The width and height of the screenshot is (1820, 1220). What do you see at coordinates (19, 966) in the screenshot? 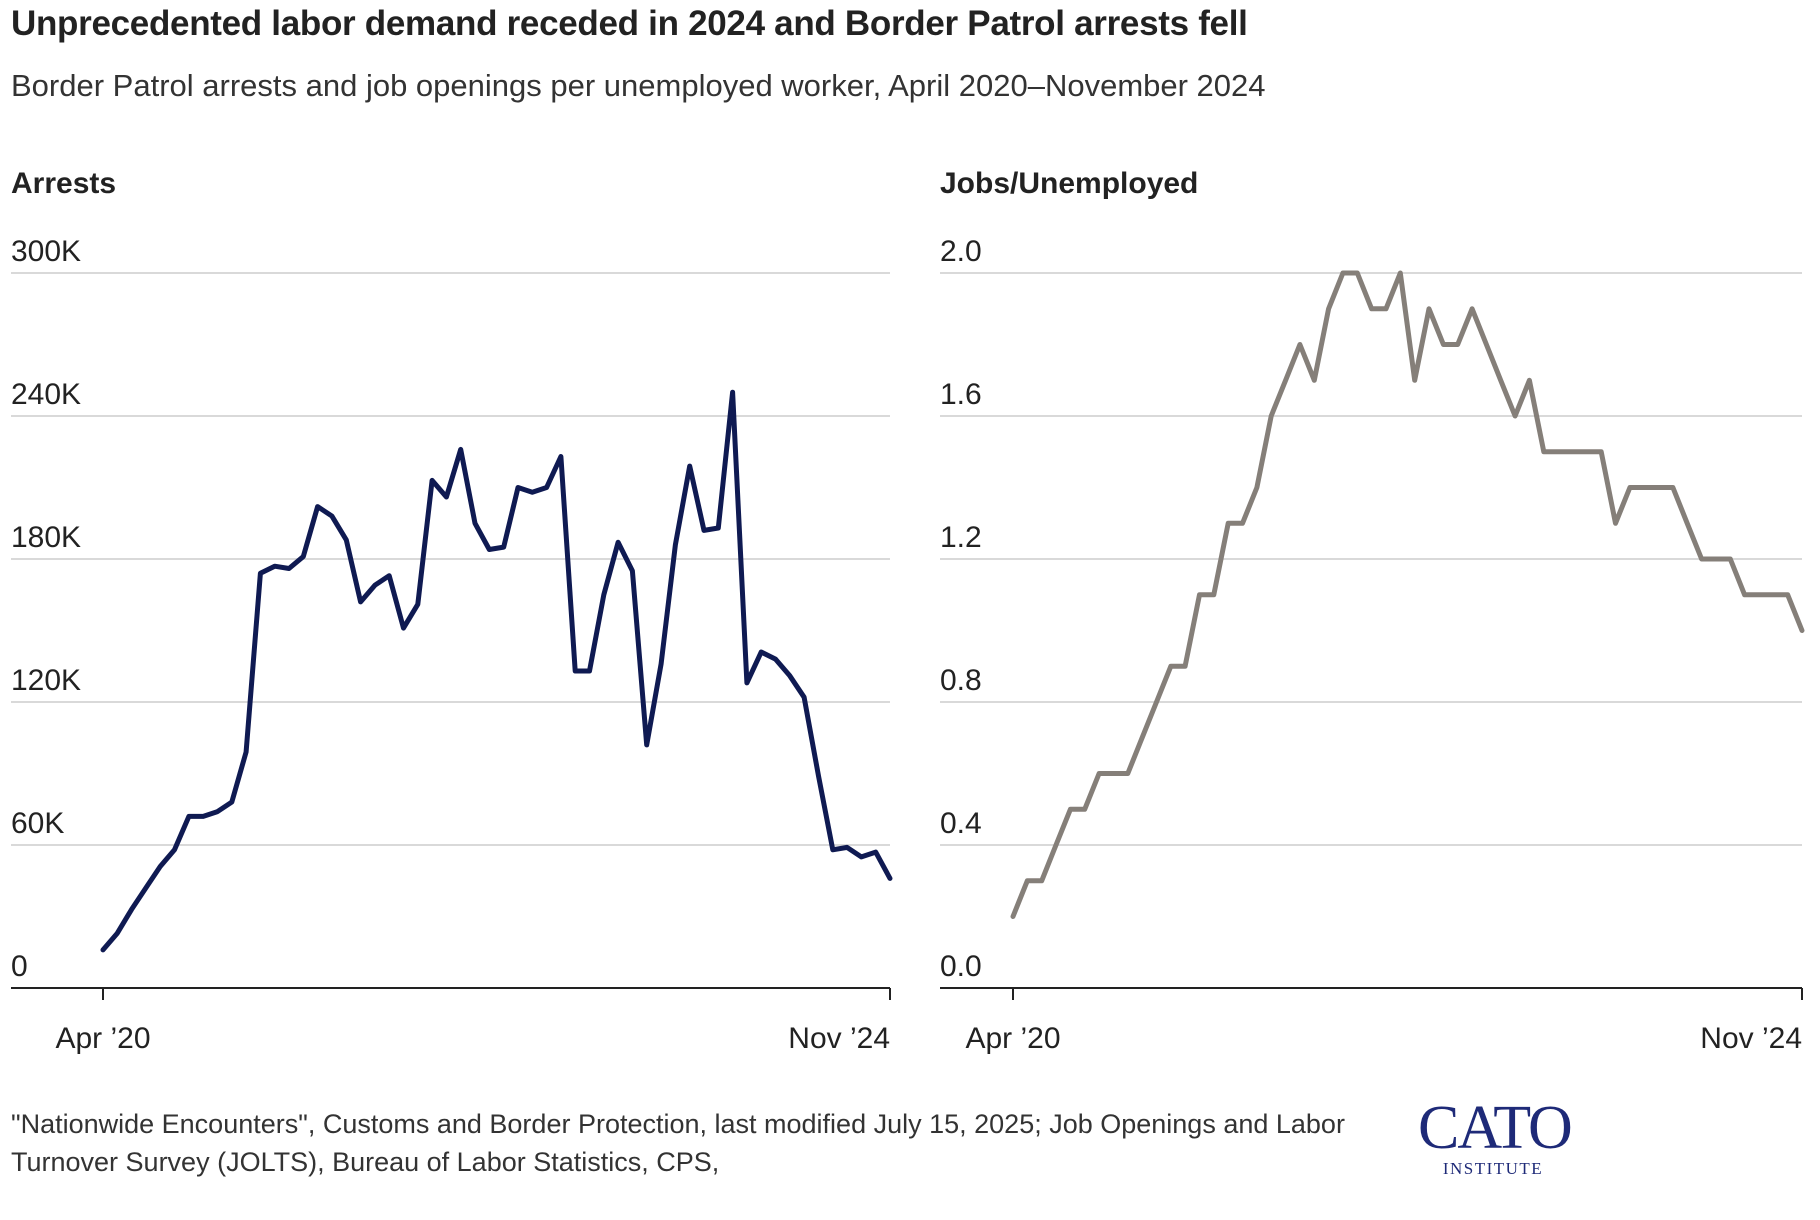
I see `y-tick-label: 0` at bounding box center [19, 966].